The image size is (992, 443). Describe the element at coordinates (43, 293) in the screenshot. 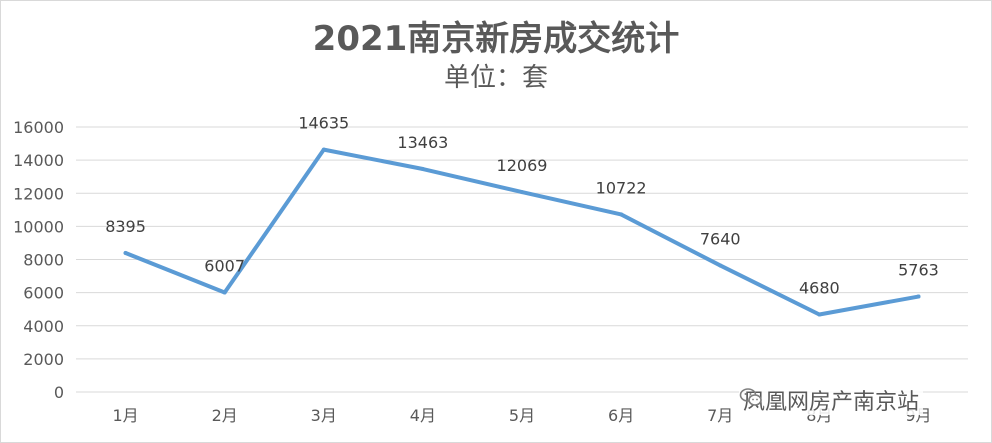

I see `y-tick-label: 6000` at that location.